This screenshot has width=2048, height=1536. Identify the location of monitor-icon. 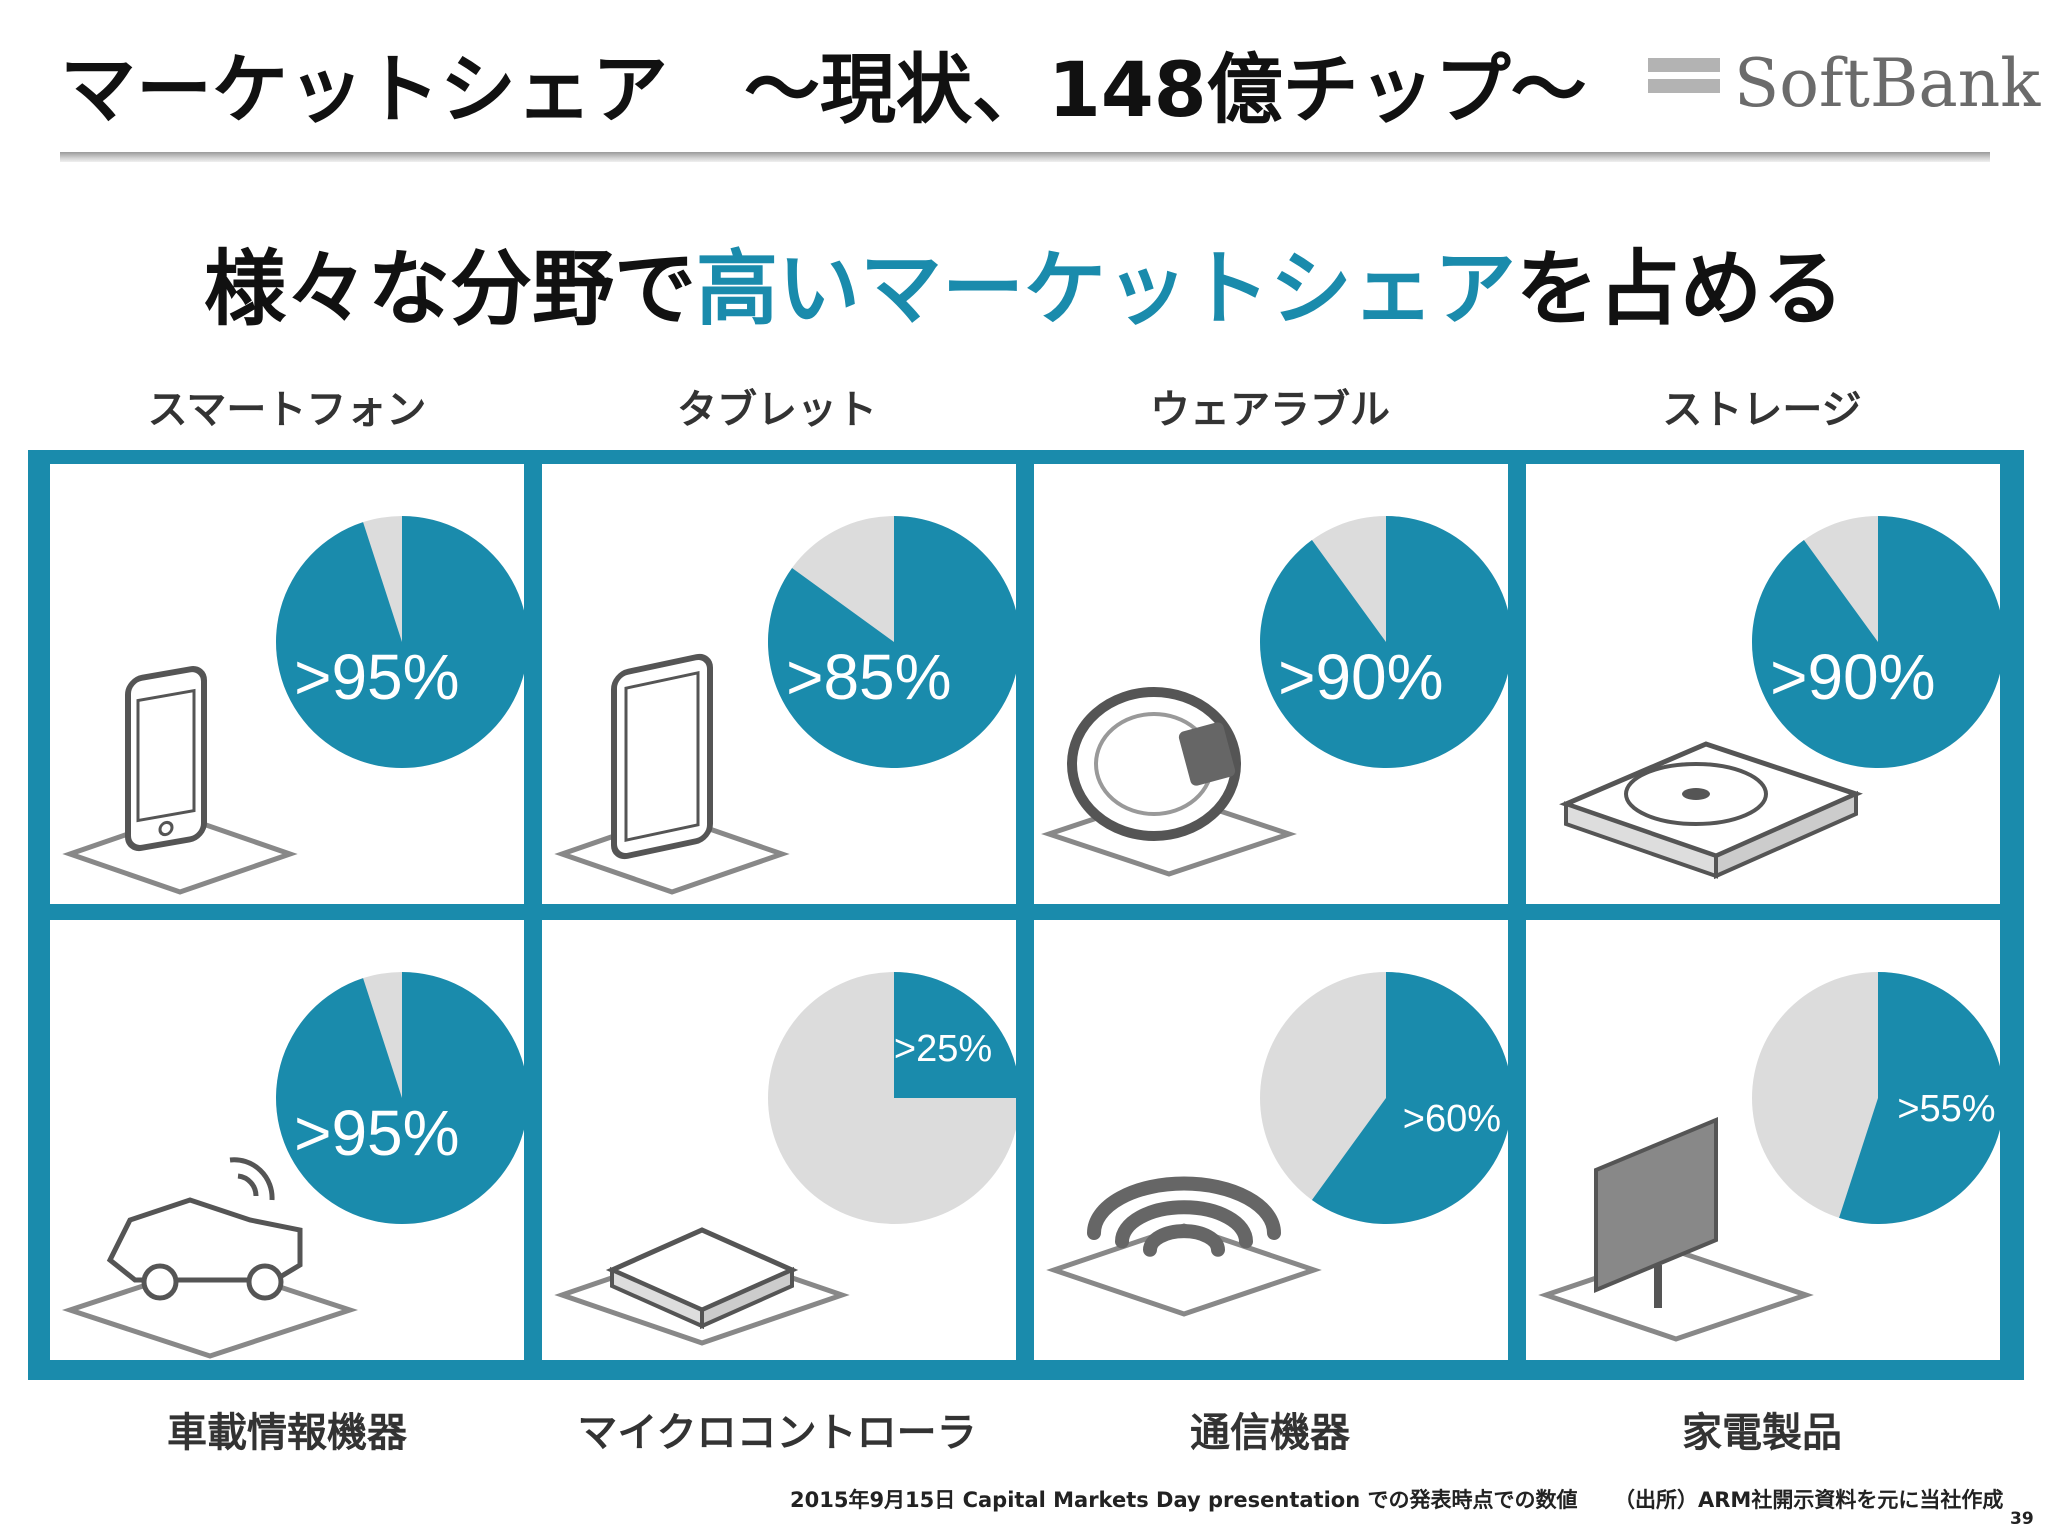
(1676, 1229).